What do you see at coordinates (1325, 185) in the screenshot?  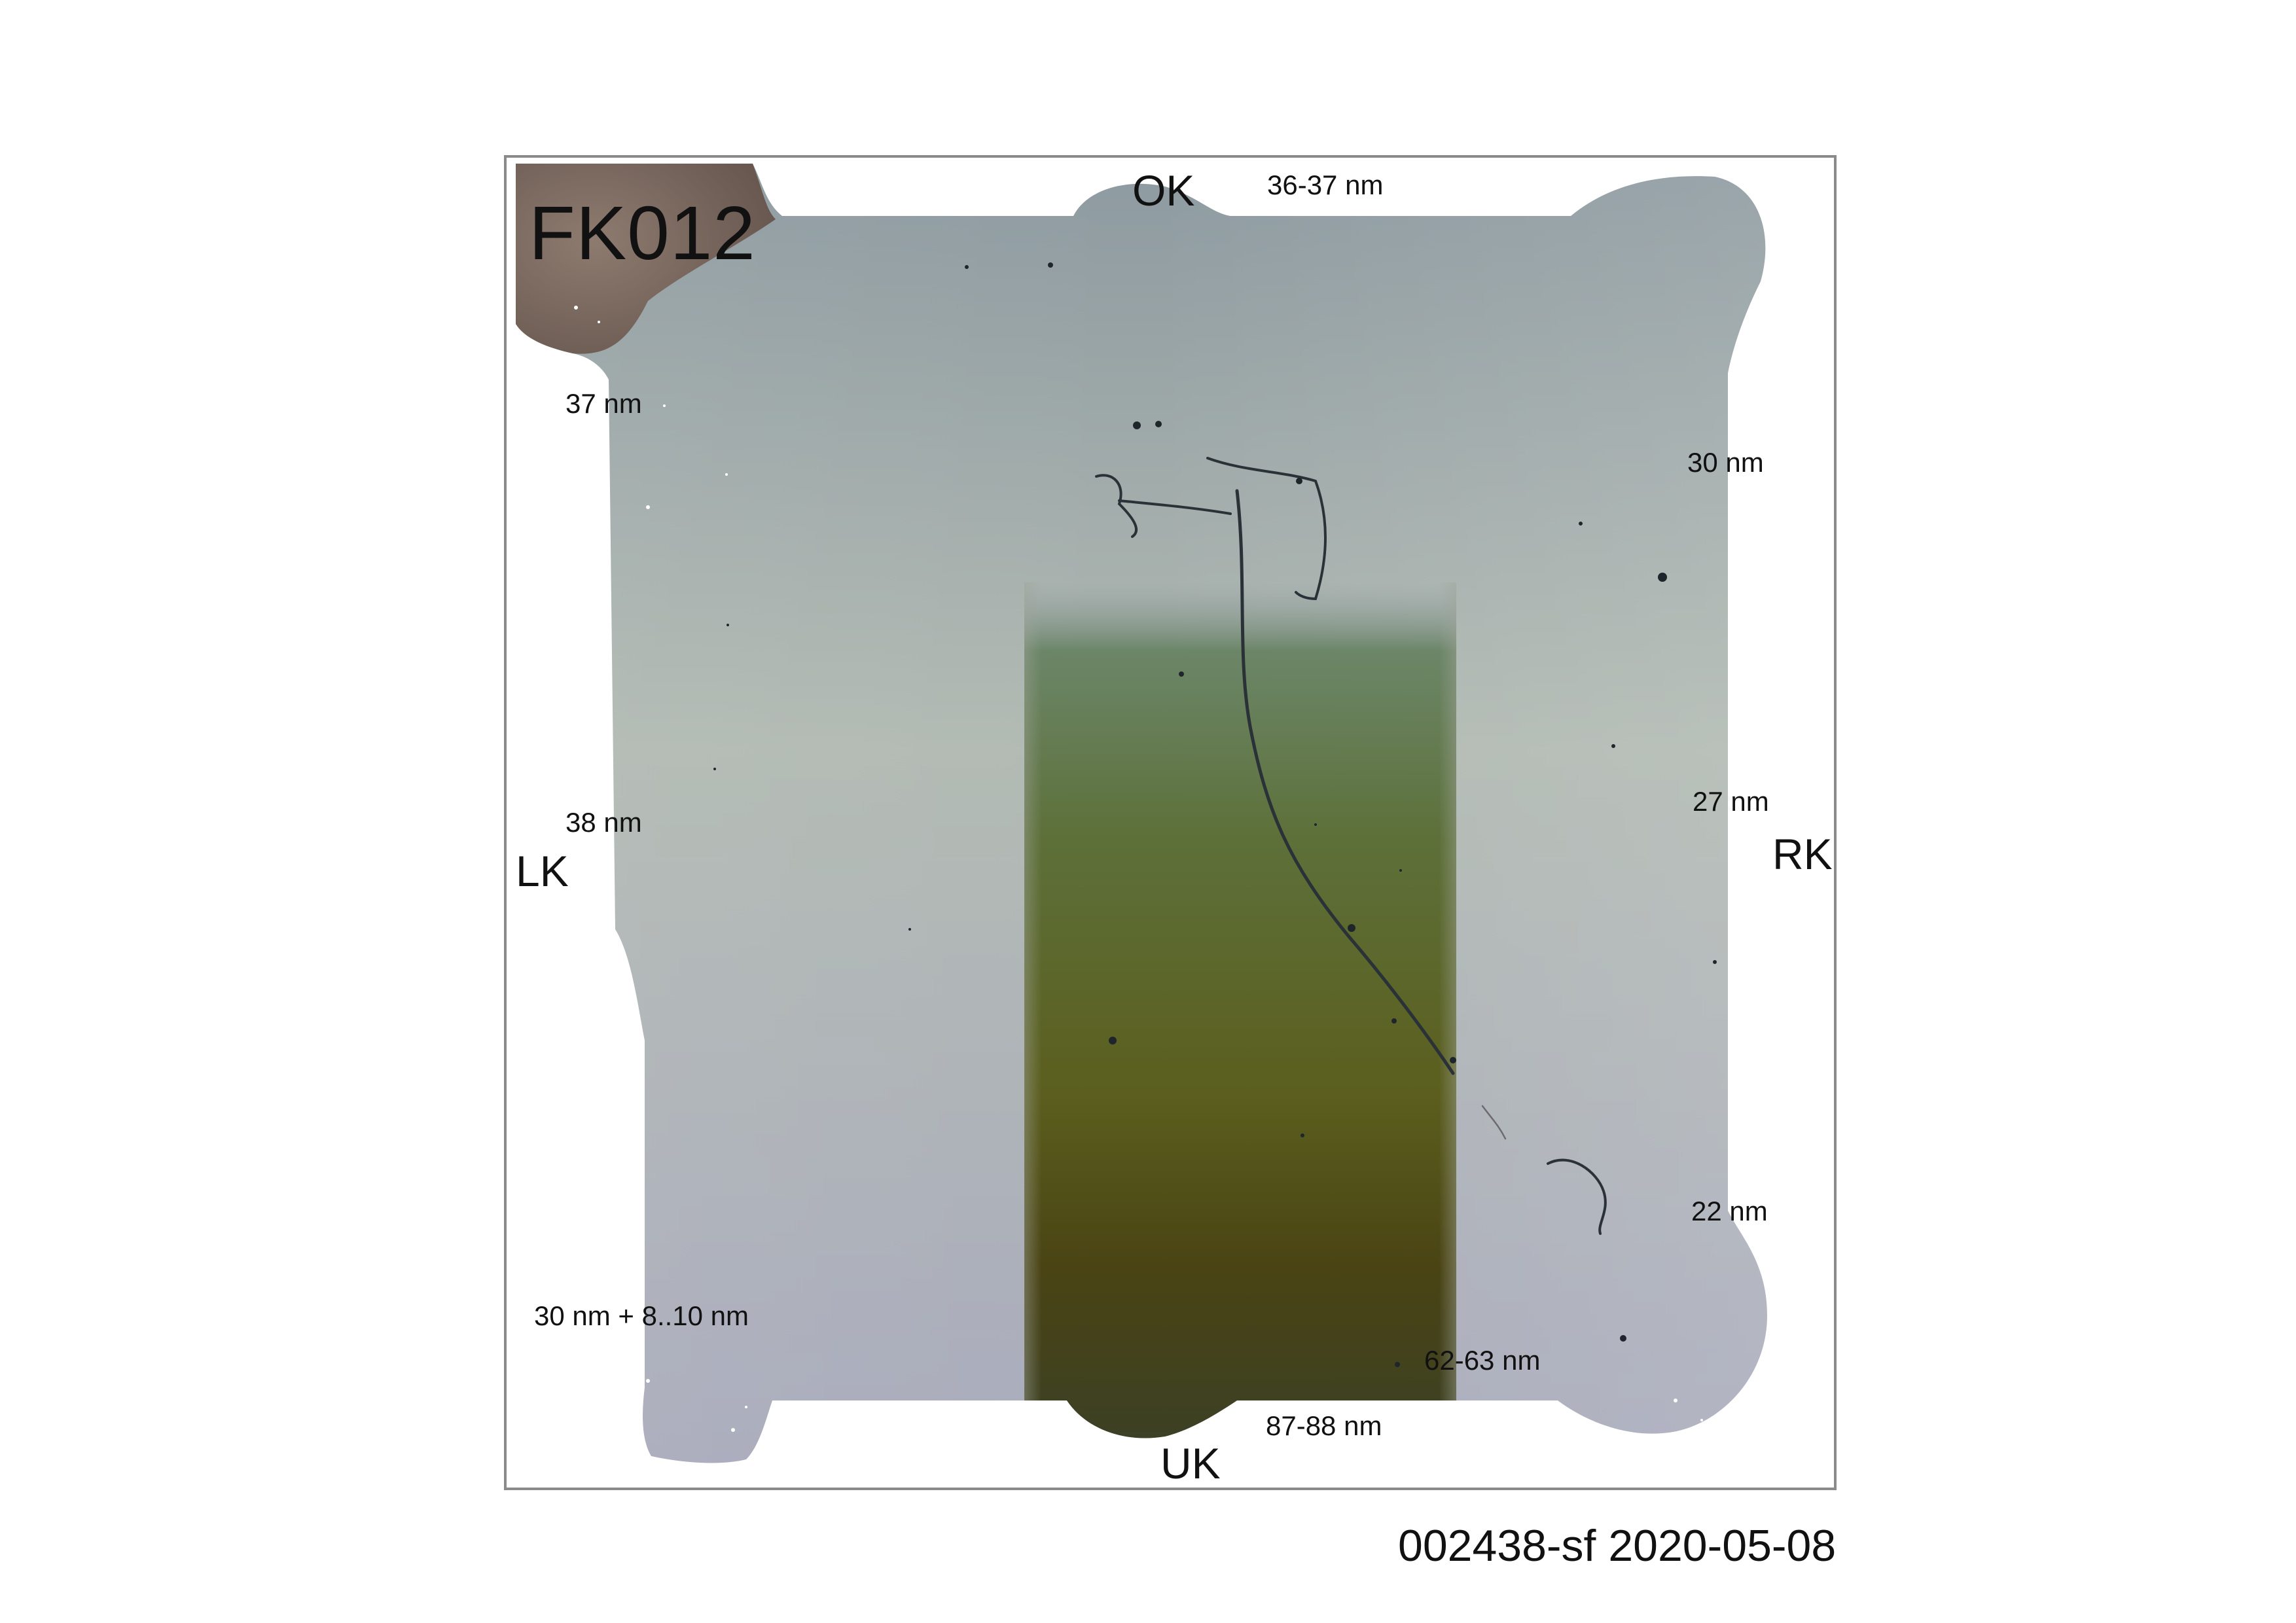 I see `thickness-label-top-right: 36-37 nm` at bounding box center [1325, 185].